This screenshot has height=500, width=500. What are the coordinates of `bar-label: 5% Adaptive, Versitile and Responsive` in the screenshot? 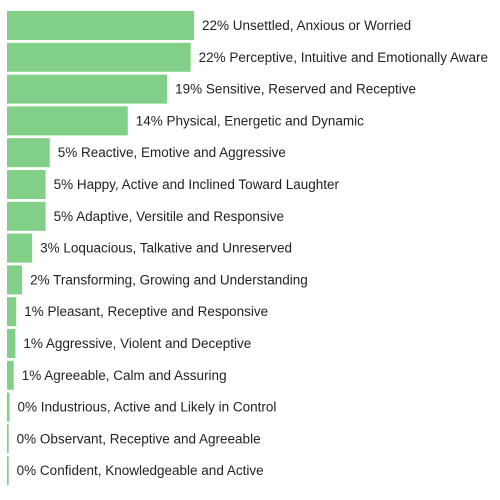 It's located at (169, 216).